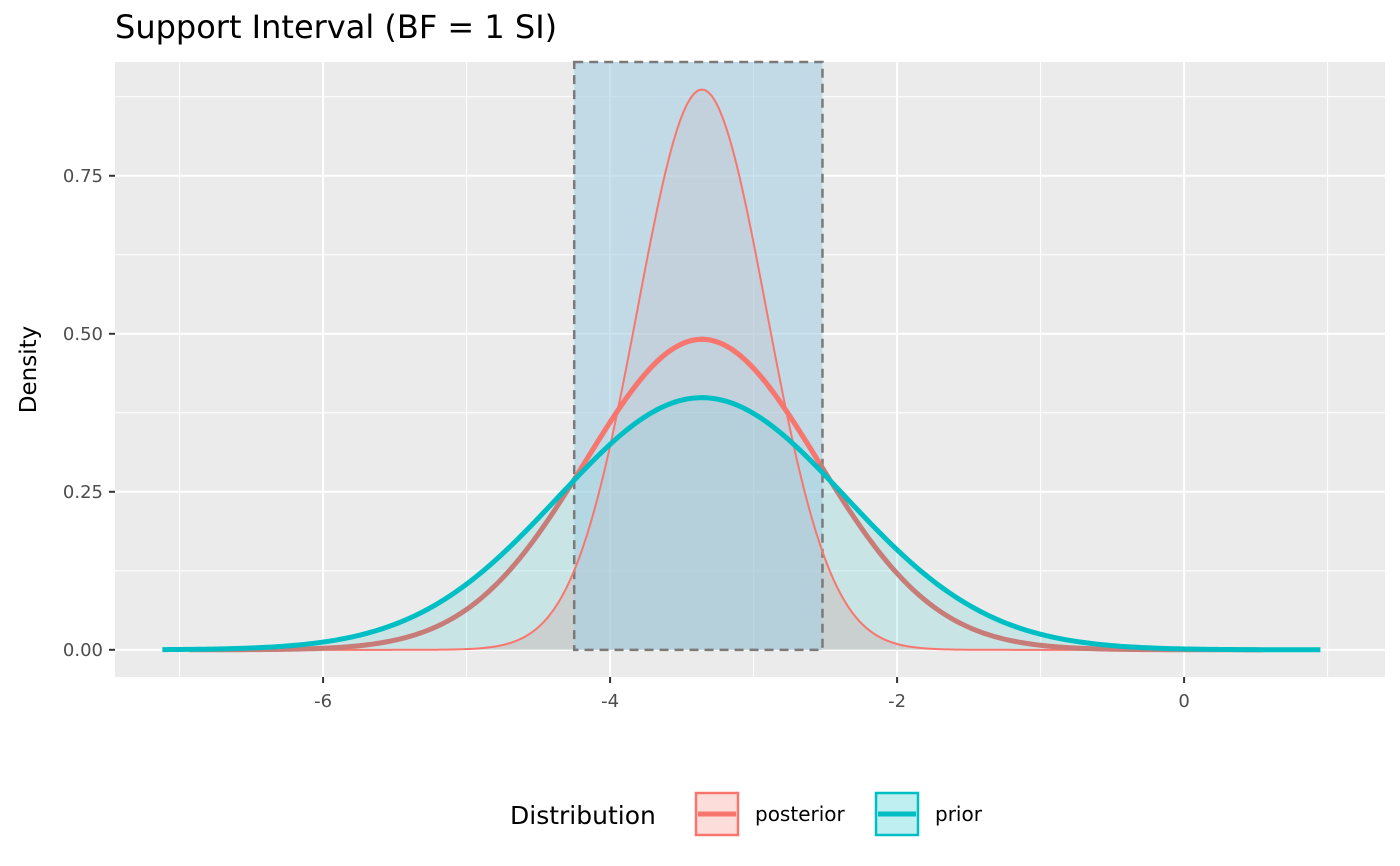 Image resolution: width=1400 pixels, height=866 pixels. I want to click on legend: Distribution posterior prior, so click(746, 814).